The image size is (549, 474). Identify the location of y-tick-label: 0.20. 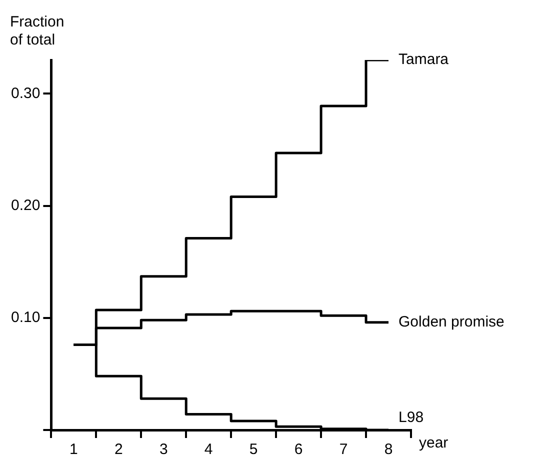
(25, 205).